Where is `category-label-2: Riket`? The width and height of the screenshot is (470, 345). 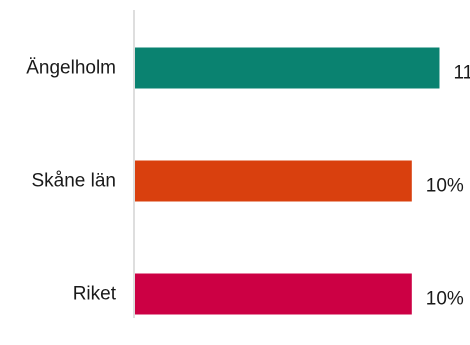 category-label-2: Riket is located at coordinates (95, 294).